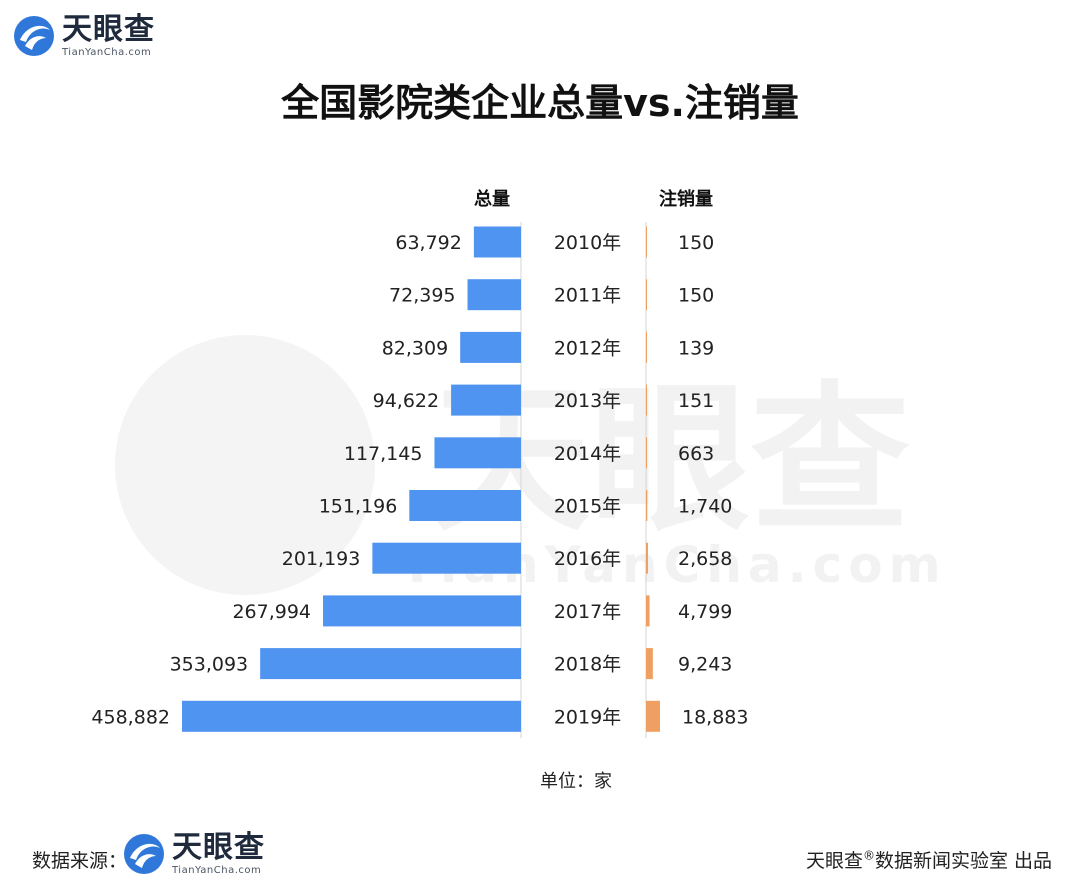 The image size is (1080, 884). Describe the element at coordinates (383, 454) in the screenshot. I see `data-label-total: 117,145` at that location.